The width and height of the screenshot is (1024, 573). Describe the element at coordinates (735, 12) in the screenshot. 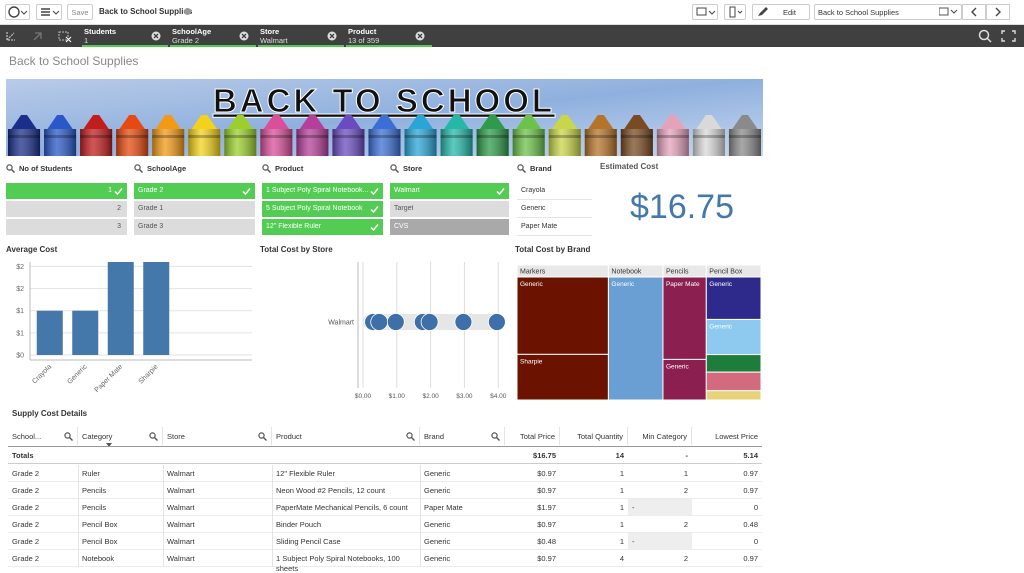

I see `device-button` at that location.